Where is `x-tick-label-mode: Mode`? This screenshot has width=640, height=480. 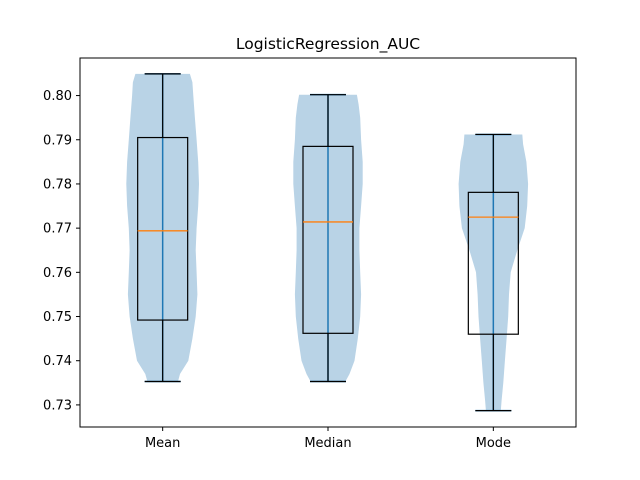 x-tick-label-mode: Mode is located at coordinates (493, 443).